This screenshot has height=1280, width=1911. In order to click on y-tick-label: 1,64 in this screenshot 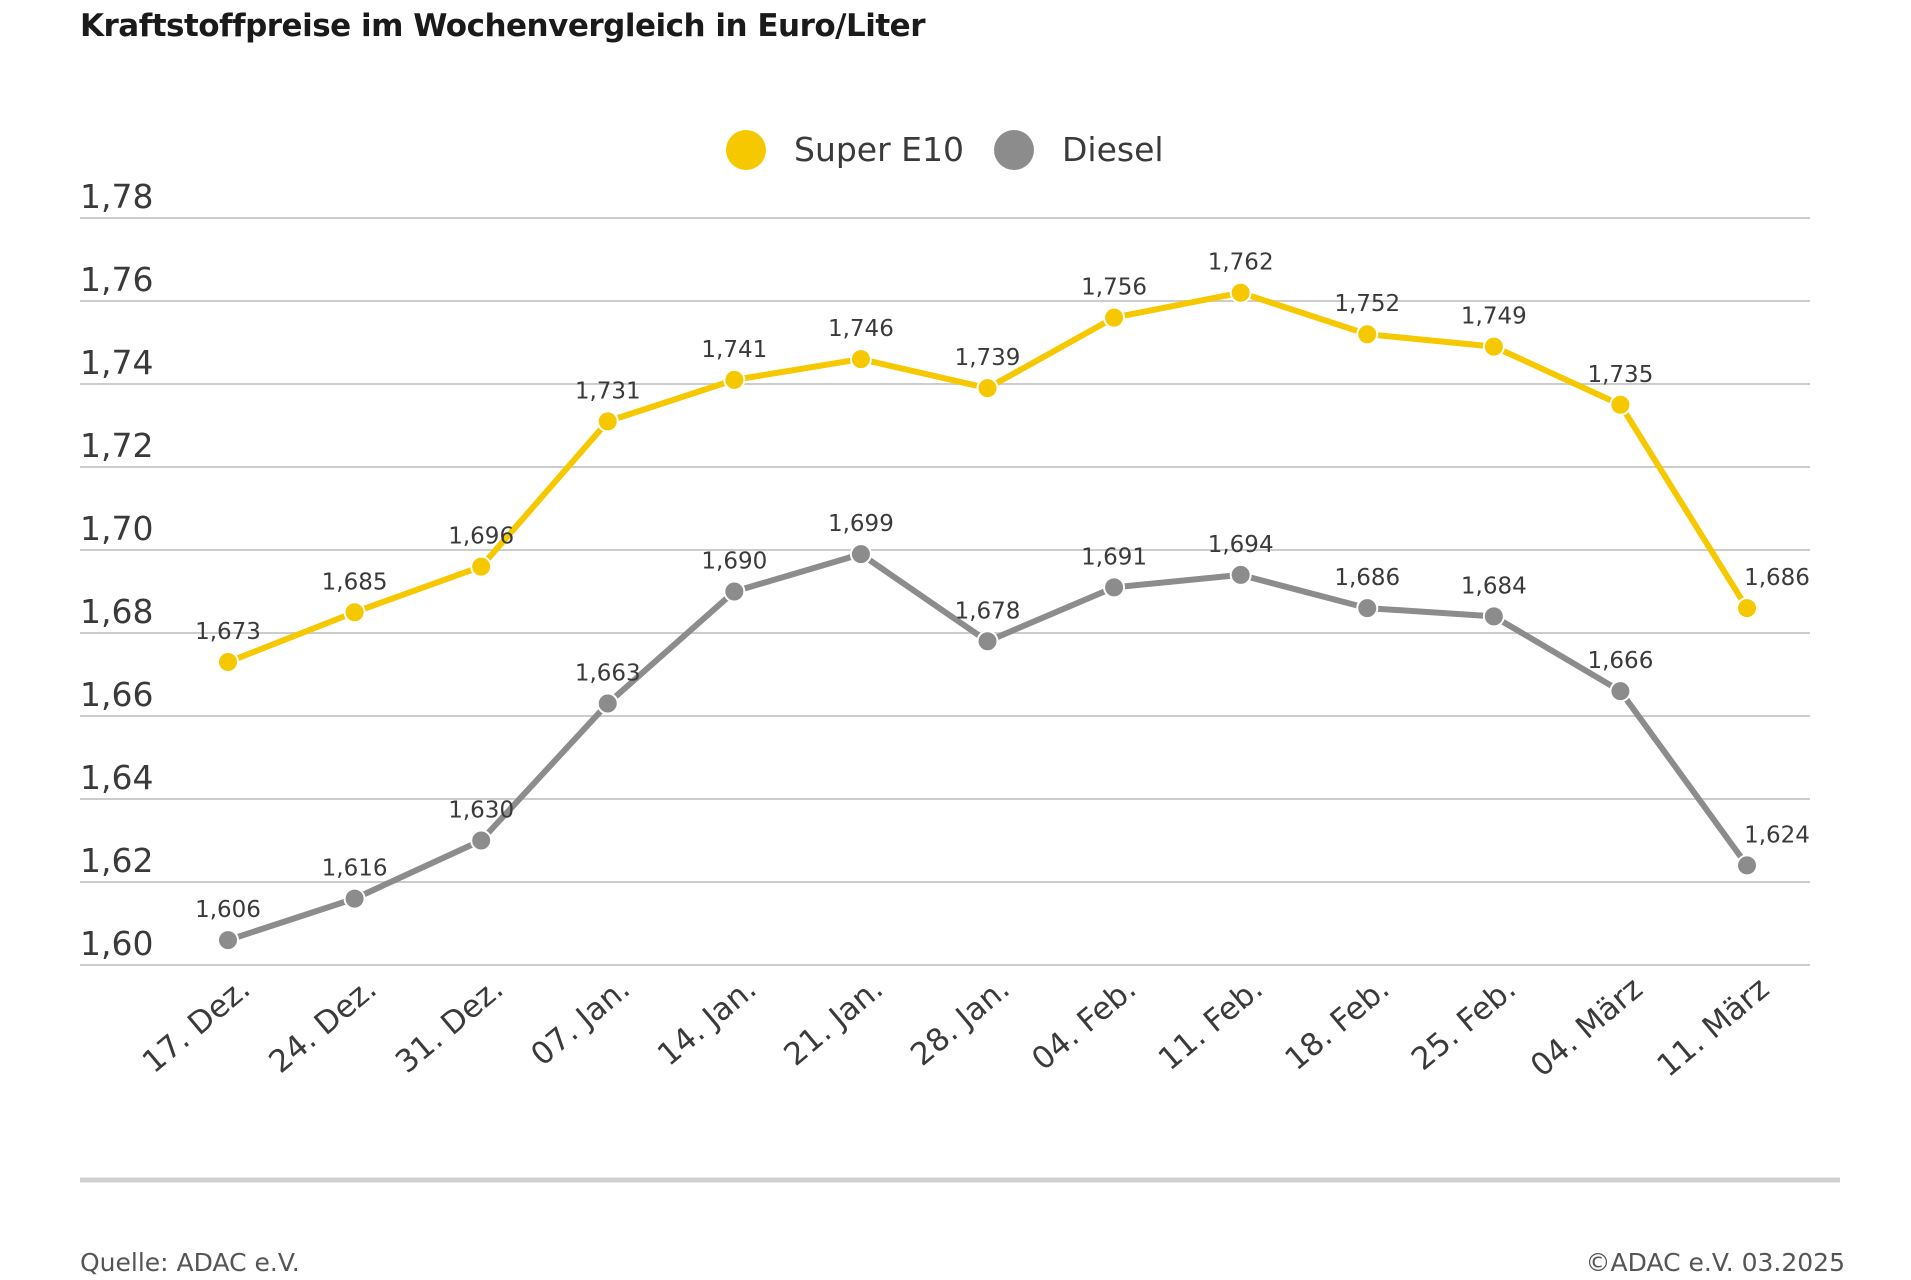, I will do `click(116, 777)`.